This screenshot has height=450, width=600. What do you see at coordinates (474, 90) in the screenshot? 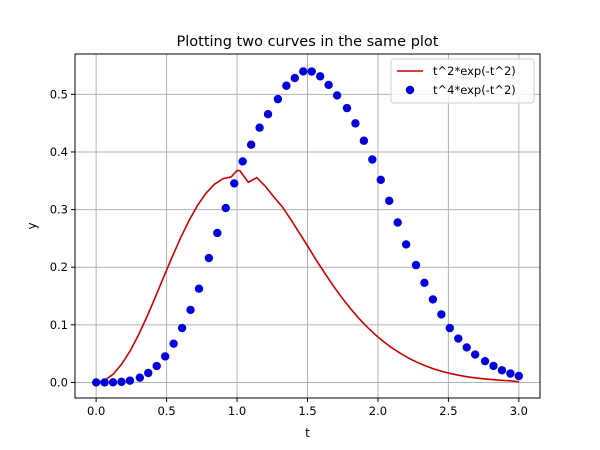
I see `legend-label: t^4*exp(-t^2)` at bounding box center [474, 90].